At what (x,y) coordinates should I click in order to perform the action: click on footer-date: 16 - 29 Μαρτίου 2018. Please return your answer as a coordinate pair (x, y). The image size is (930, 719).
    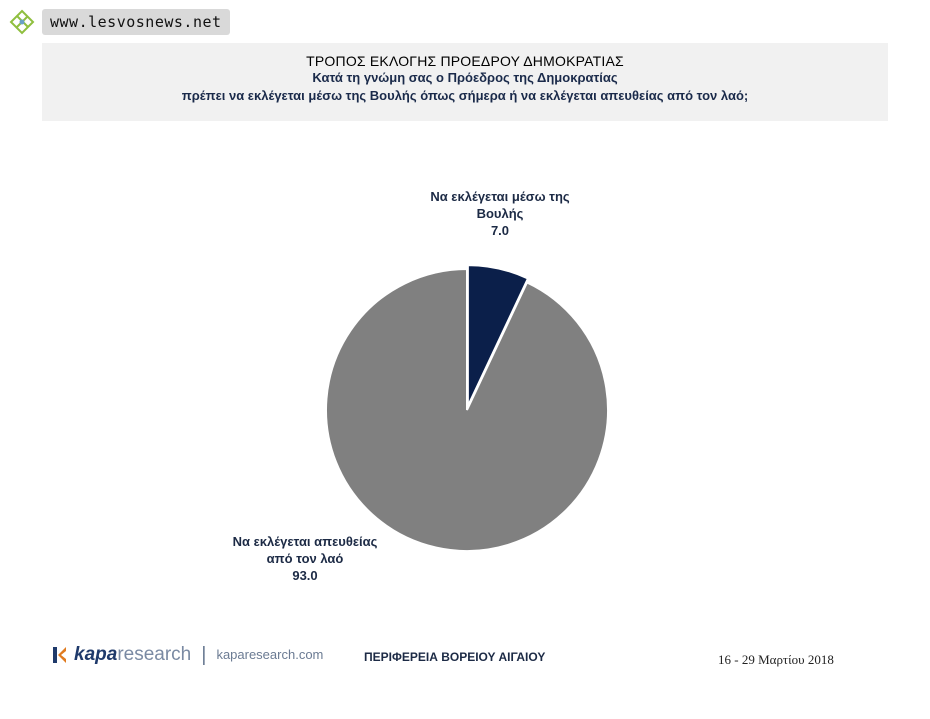
    Looking at the image, I should click on (776, 659).